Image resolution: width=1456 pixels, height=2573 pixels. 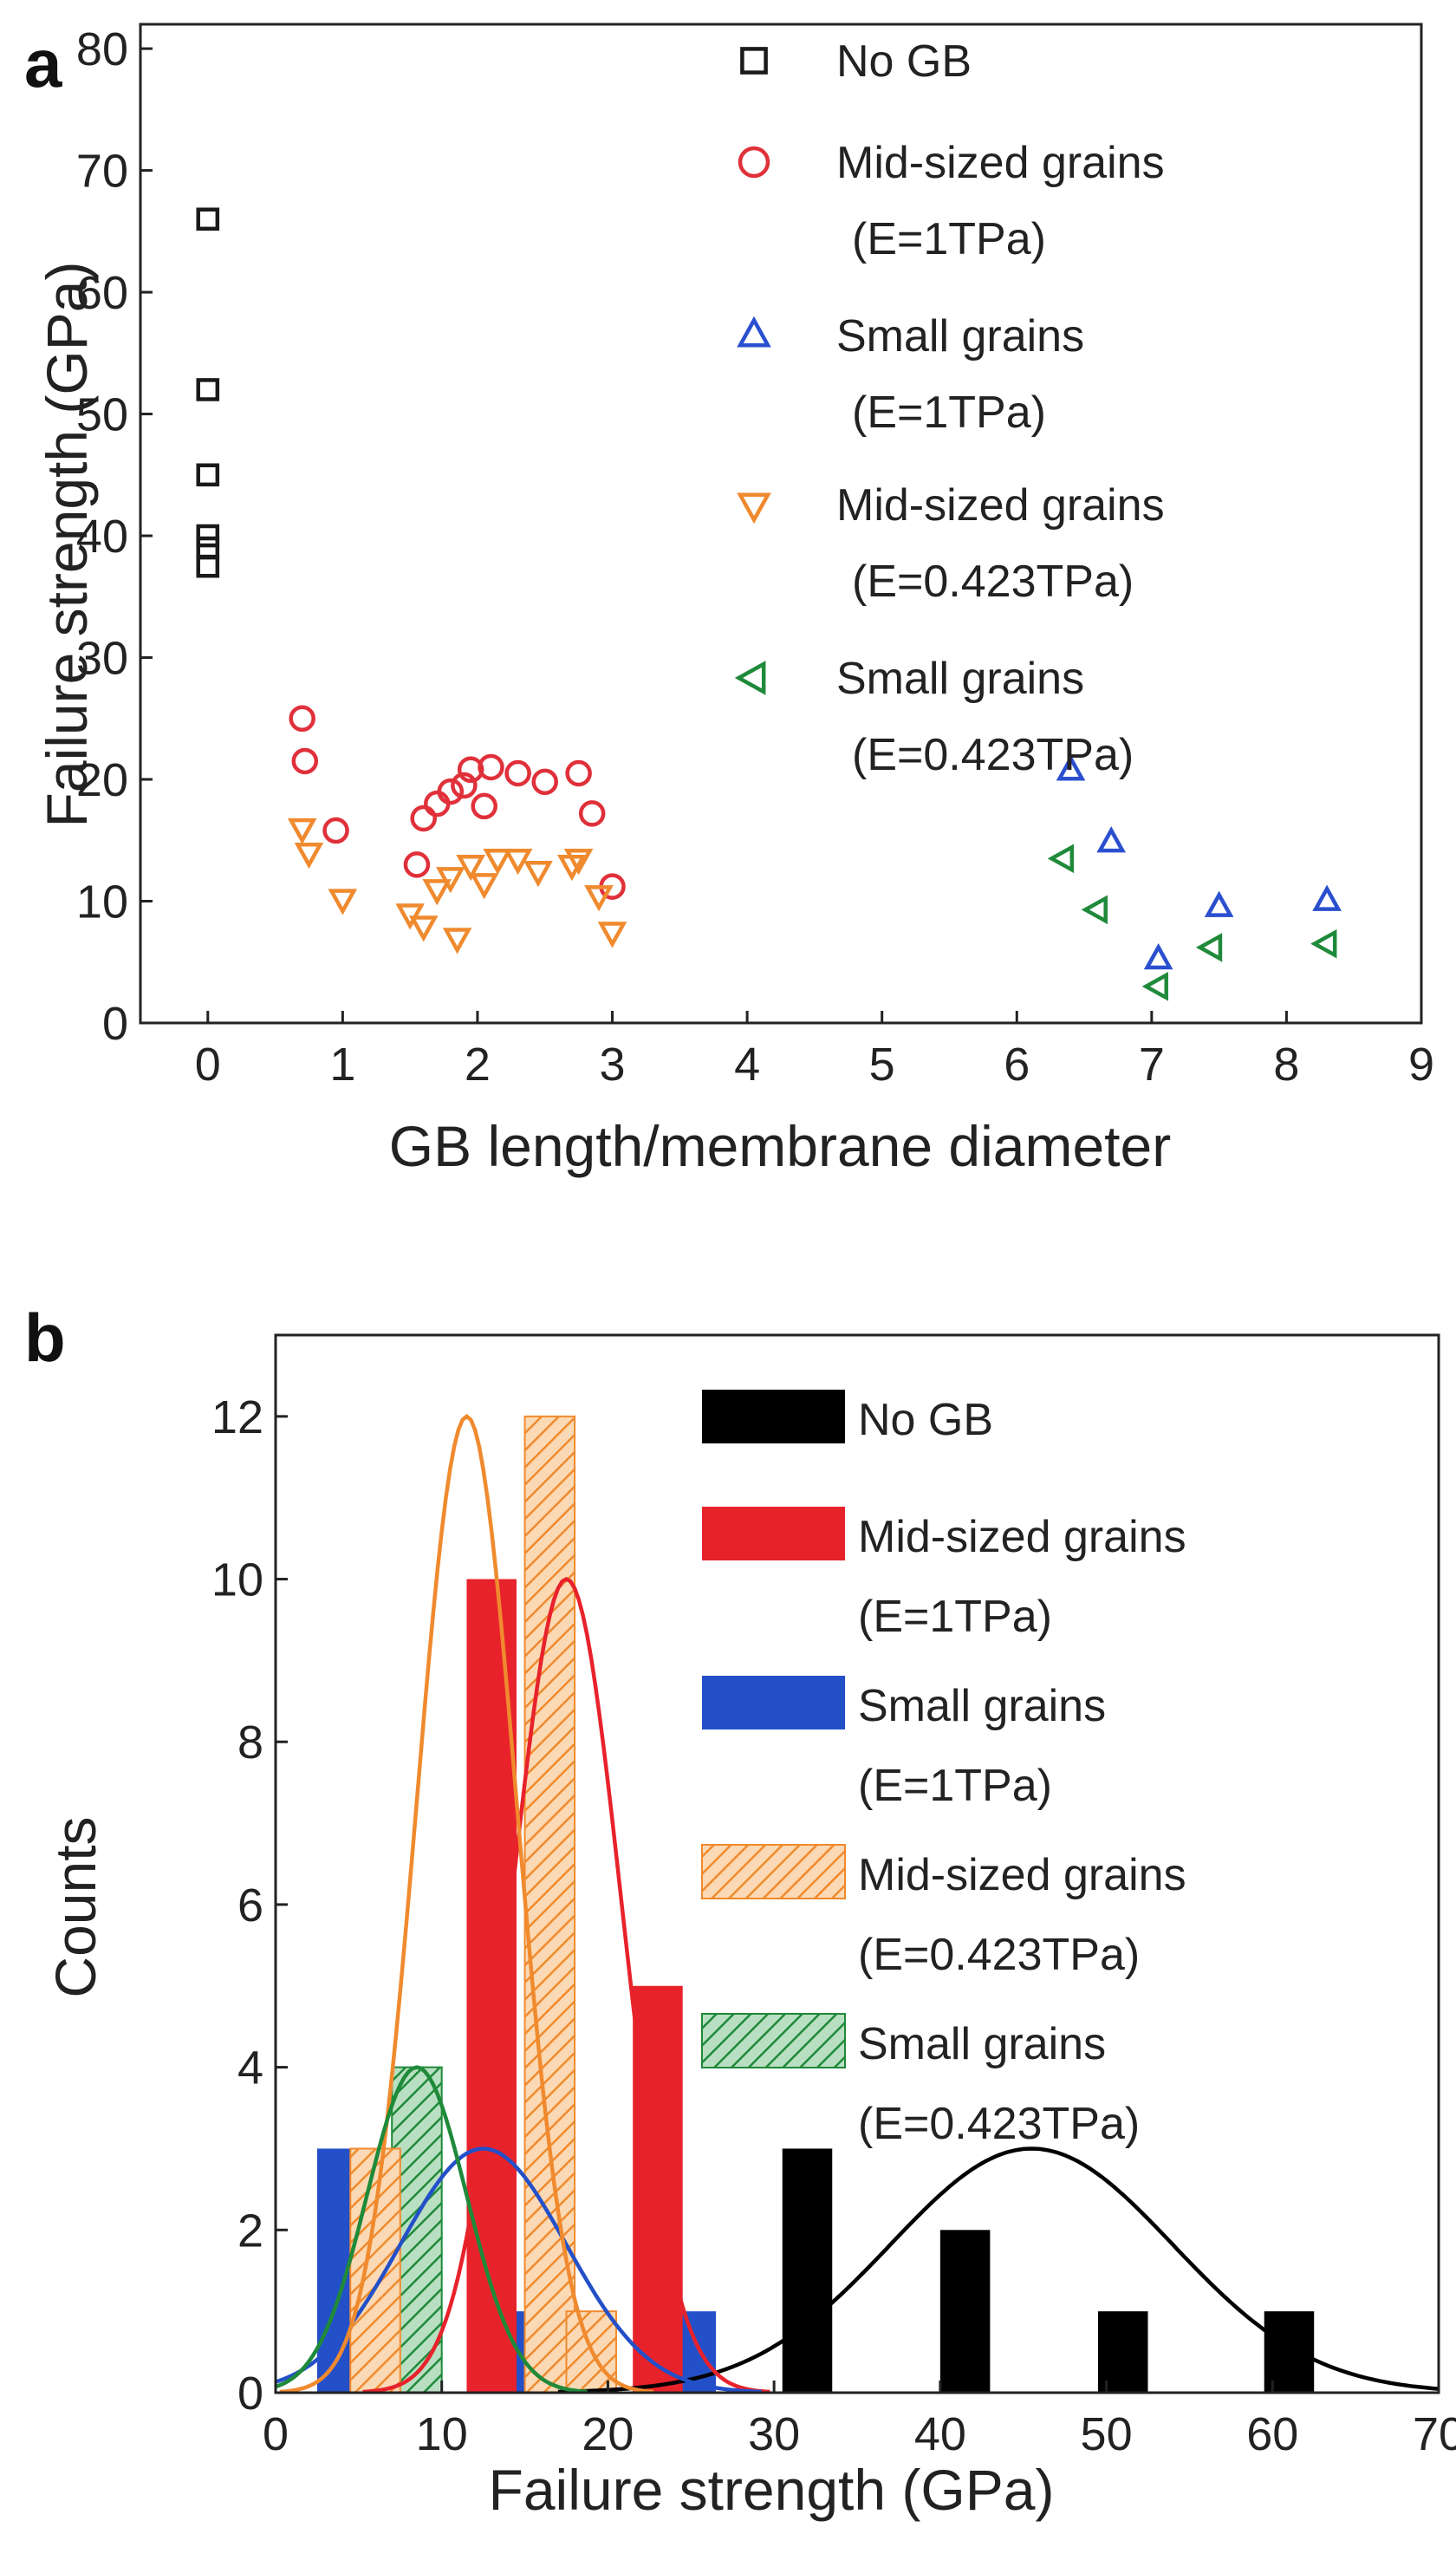 What do you see at coordinates (237, 1580) in the screenshot?
I see `panel-b-y-tick-label: 10` at bounding box center [237, 1580].